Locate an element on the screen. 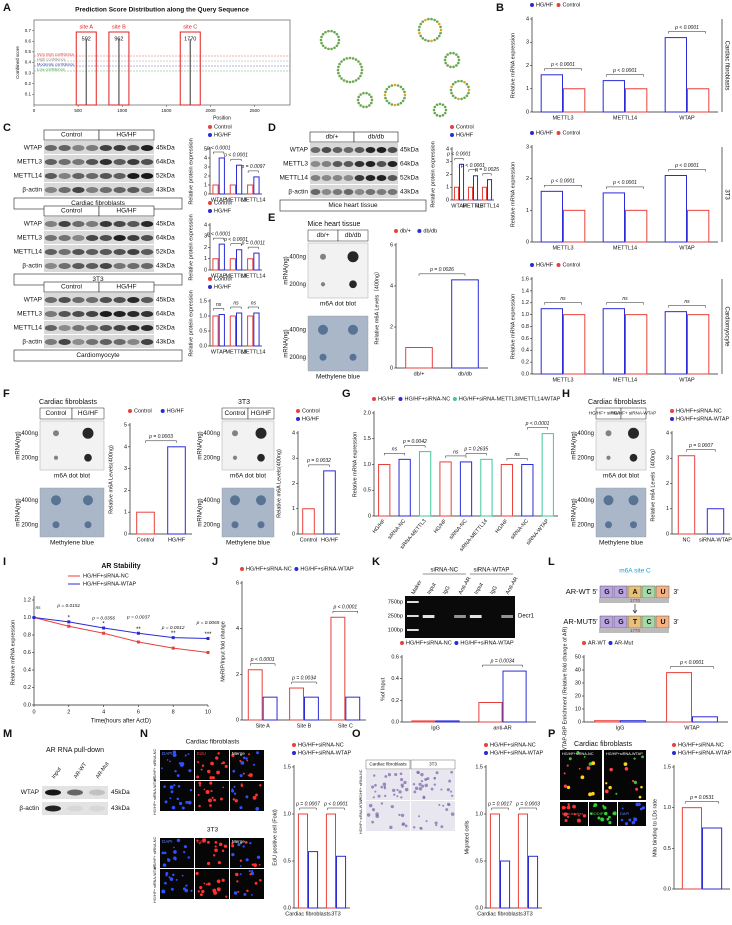  y-axis-label: Relative mRNA expression is located at coordinates (13, 652).